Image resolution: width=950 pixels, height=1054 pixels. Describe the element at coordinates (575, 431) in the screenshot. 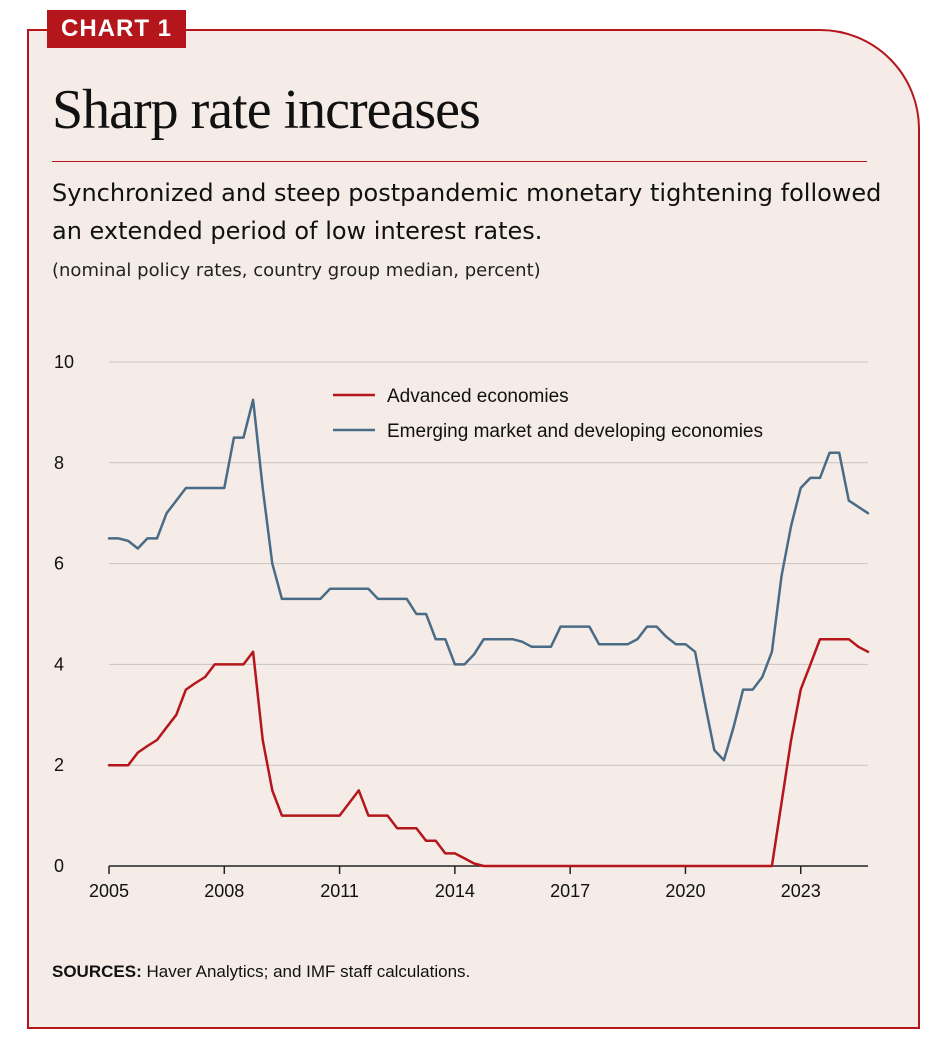

I see `legend-label-1: Emerging market and developing economies` at that location.